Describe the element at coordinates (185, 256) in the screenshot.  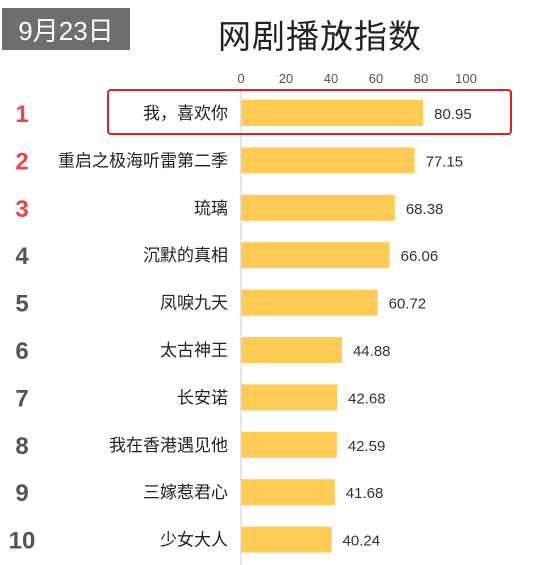
I see `category-label: 沉默的真相` at that location.